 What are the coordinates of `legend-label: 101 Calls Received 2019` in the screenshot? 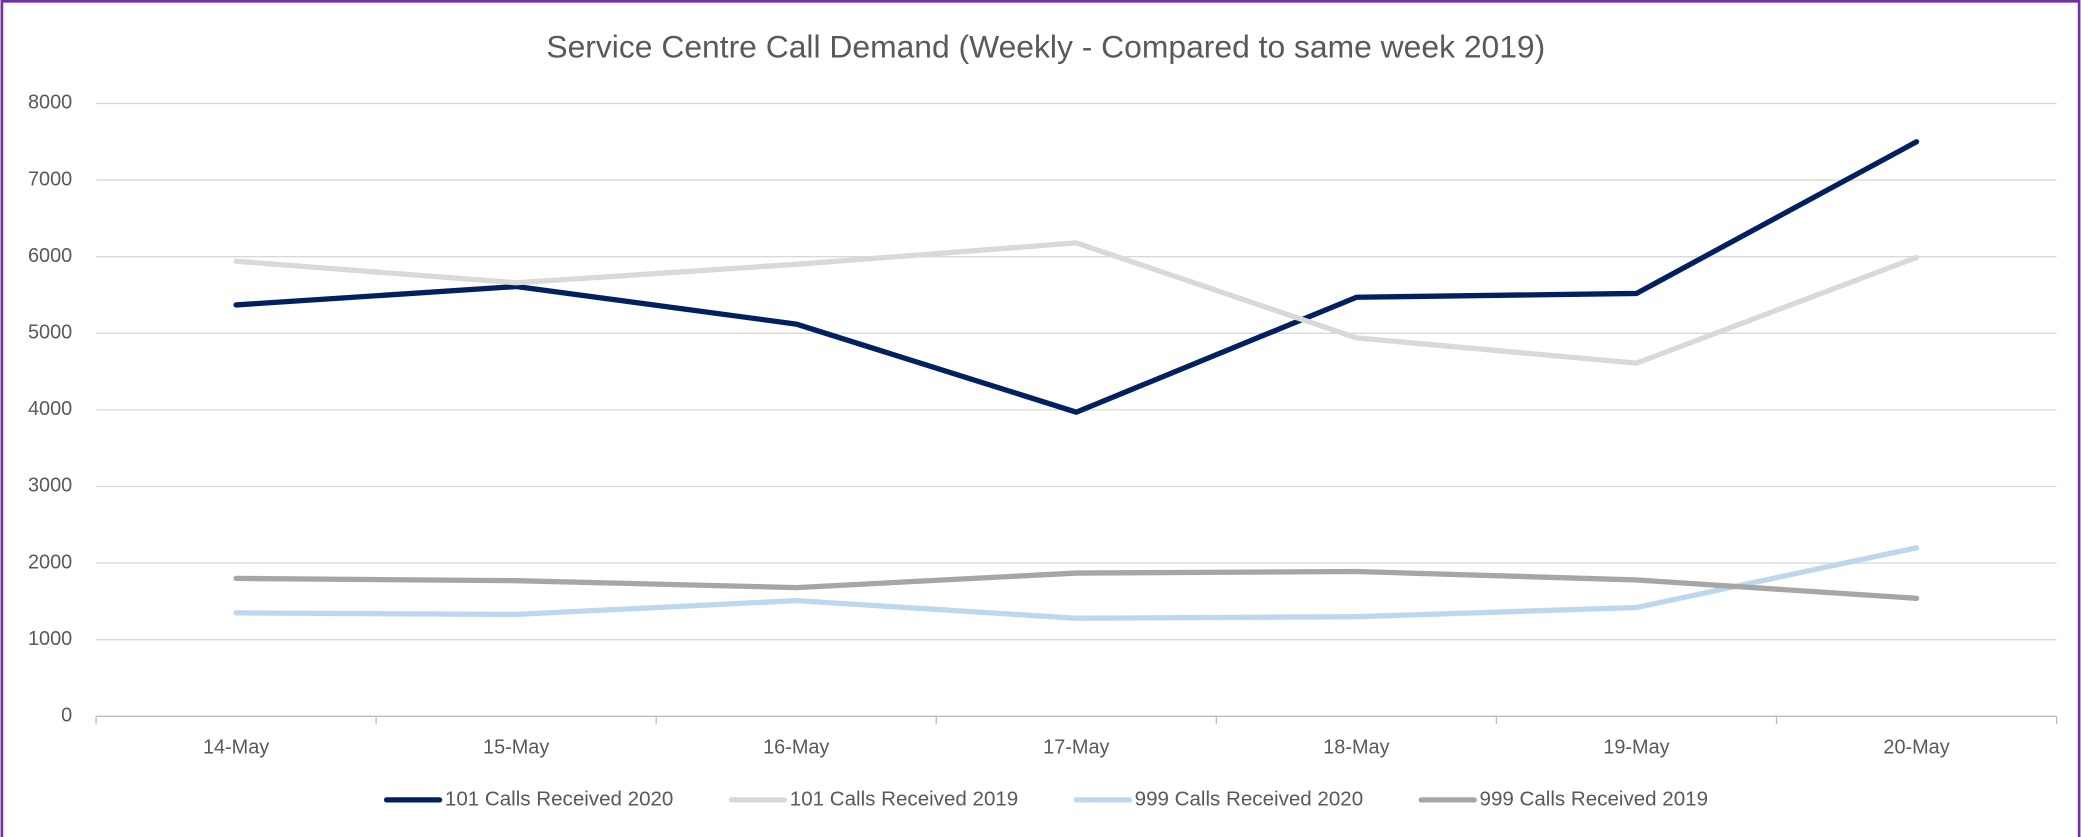 It's located at (904, 798).